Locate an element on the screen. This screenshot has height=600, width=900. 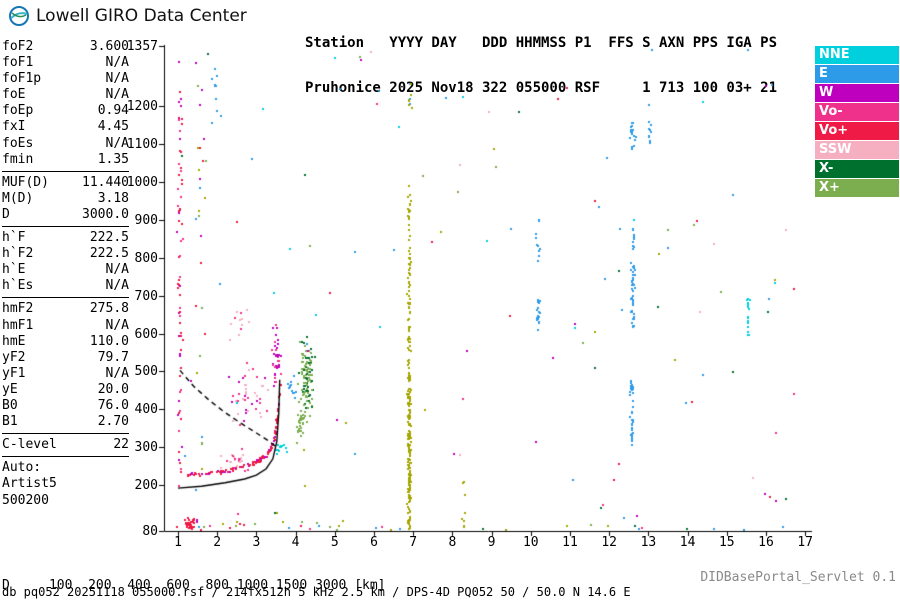
y-tick-label: 1000 is located at coordinates (142, 182).